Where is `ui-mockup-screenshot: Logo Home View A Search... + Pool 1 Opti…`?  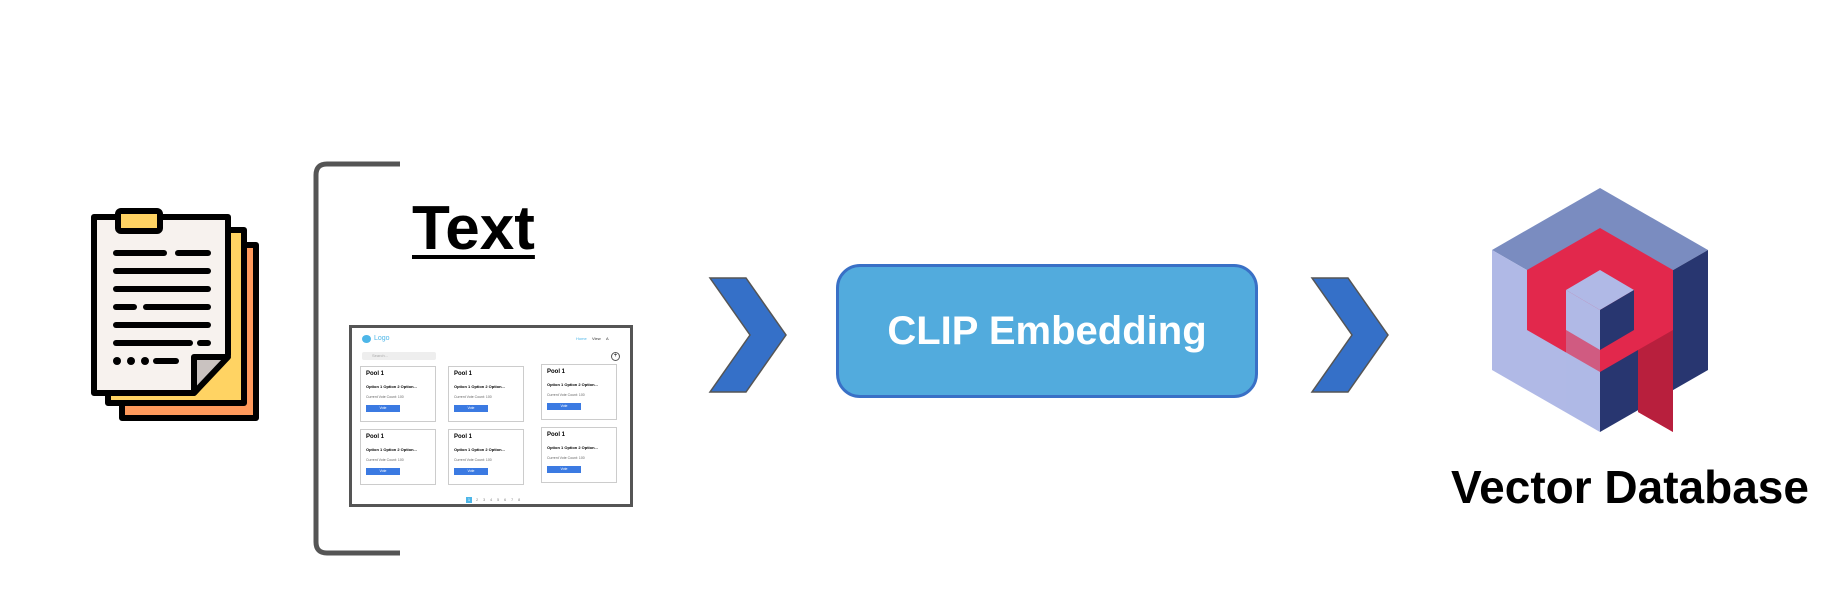
ui-mockup-screenshot: Logo Home View A Search... + Pool 1 Opti… is located at coordinates (491, 416).